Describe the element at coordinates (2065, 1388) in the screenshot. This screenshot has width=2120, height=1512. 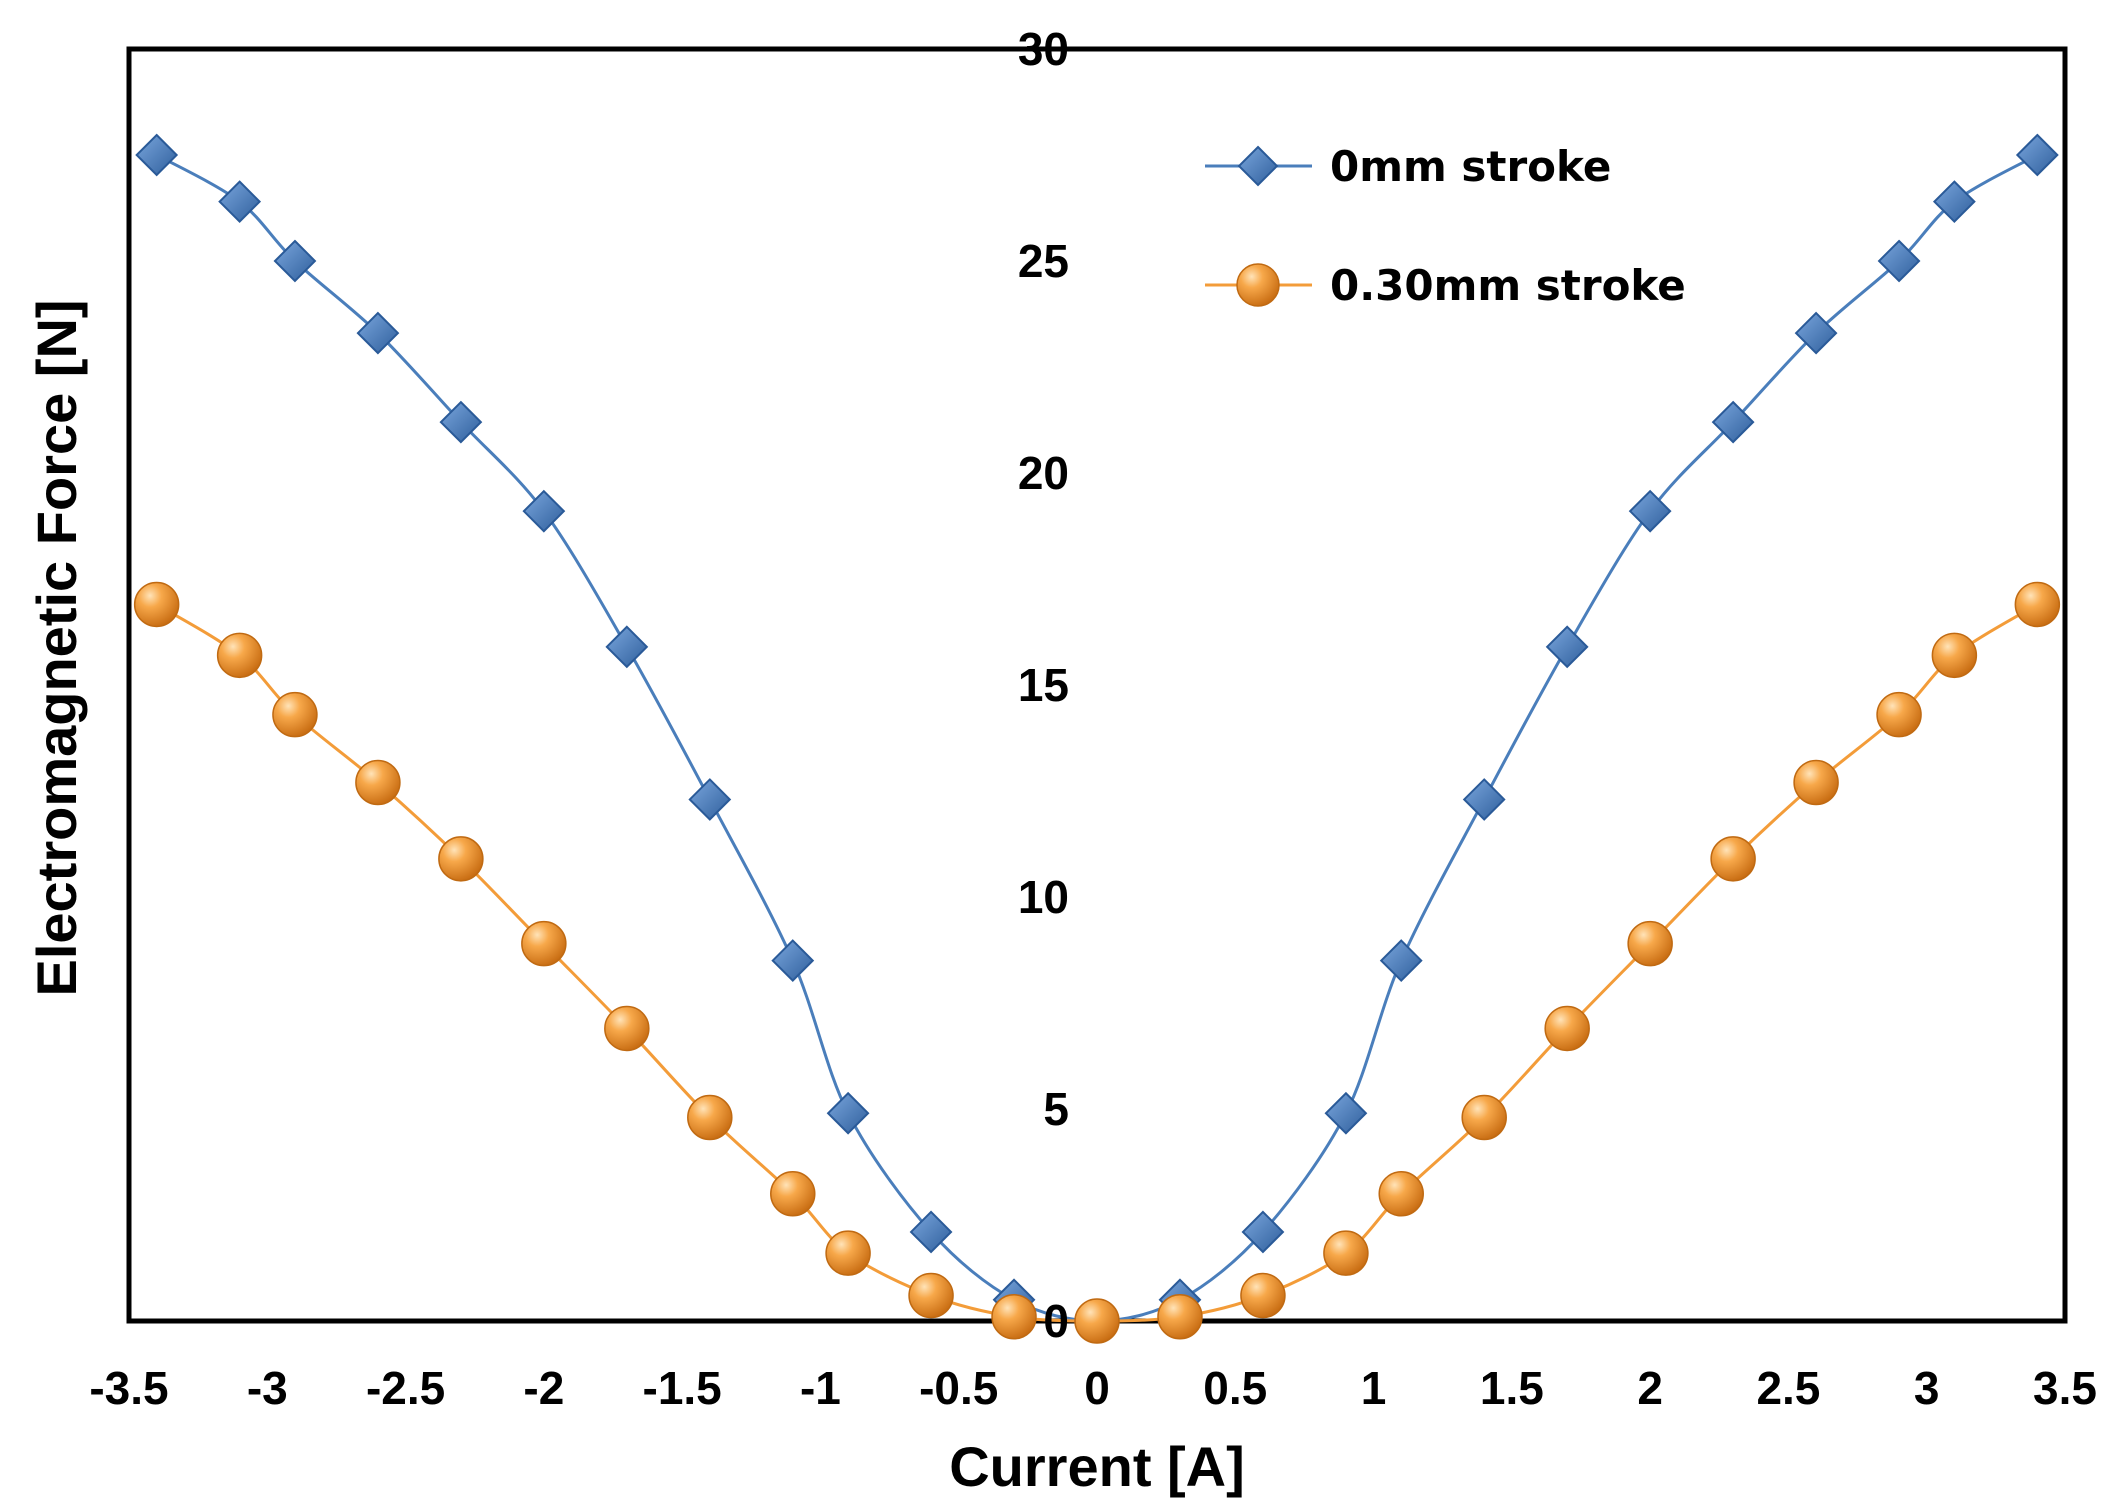
I see `x-tick-label: 3.5` at that location.